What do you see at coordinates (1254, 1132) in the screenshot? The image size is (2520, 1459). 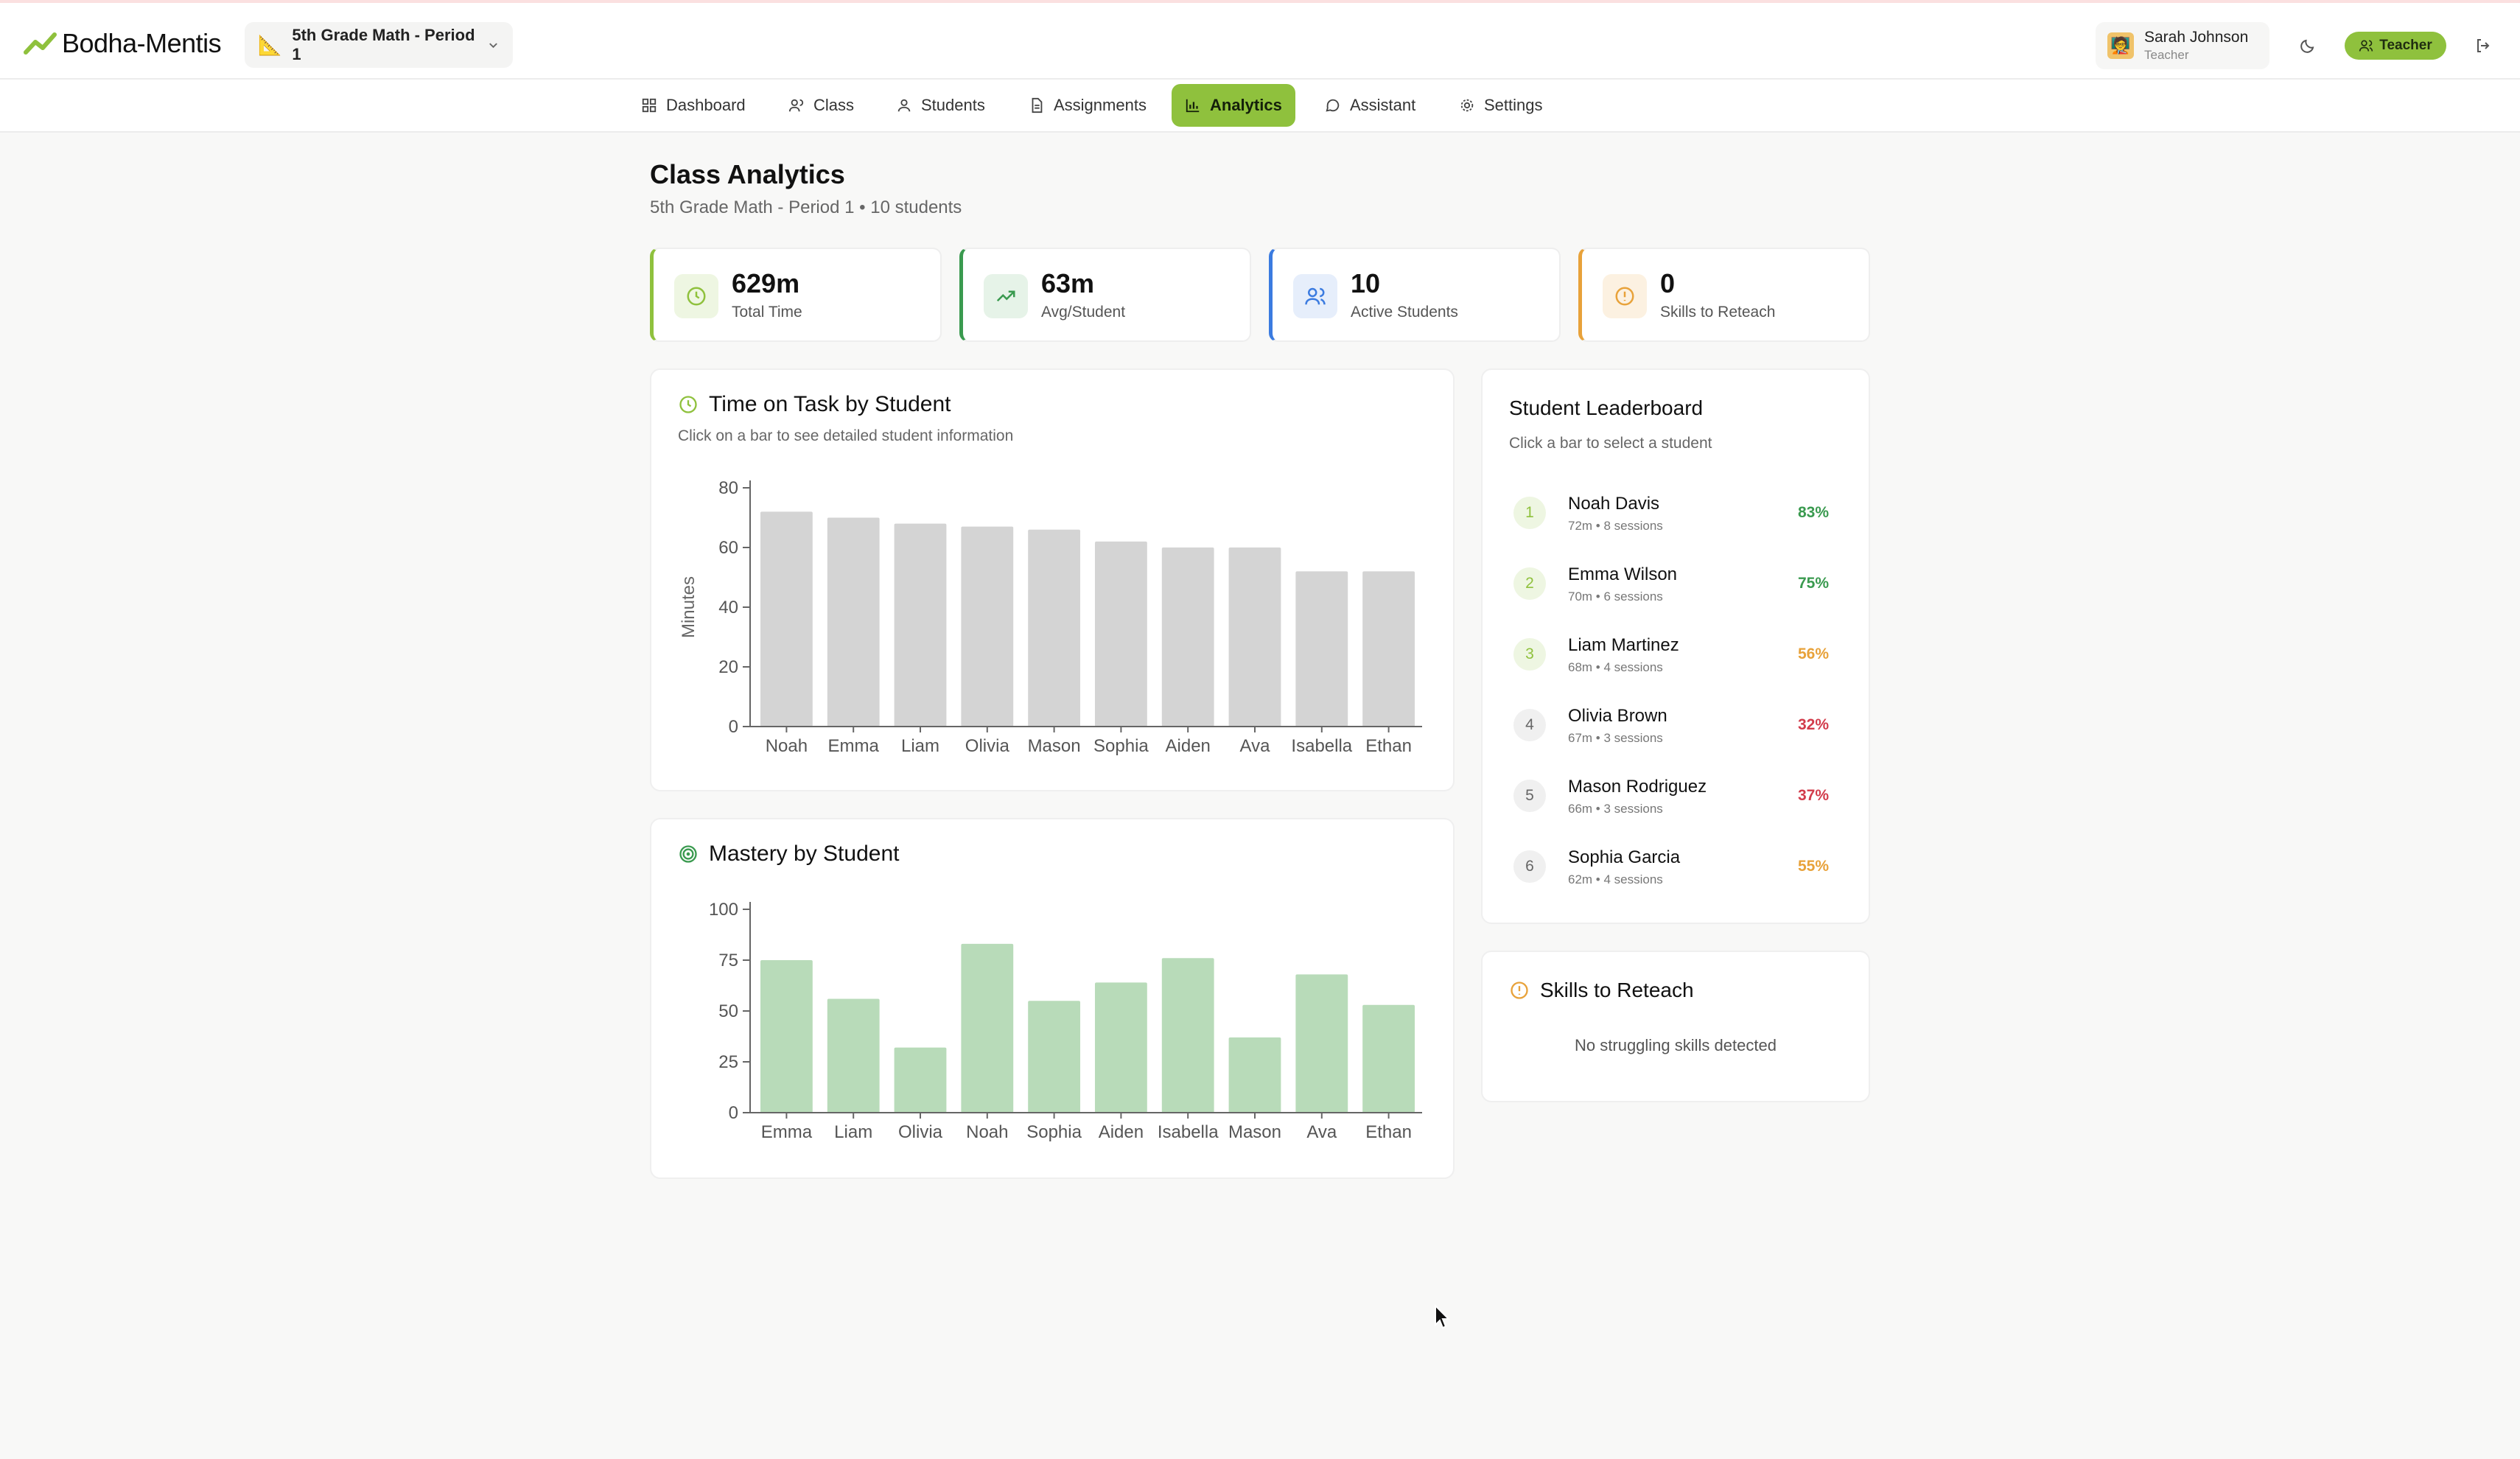 I see `x-tick-label: Mason` at bounding box center [1254, 1132].